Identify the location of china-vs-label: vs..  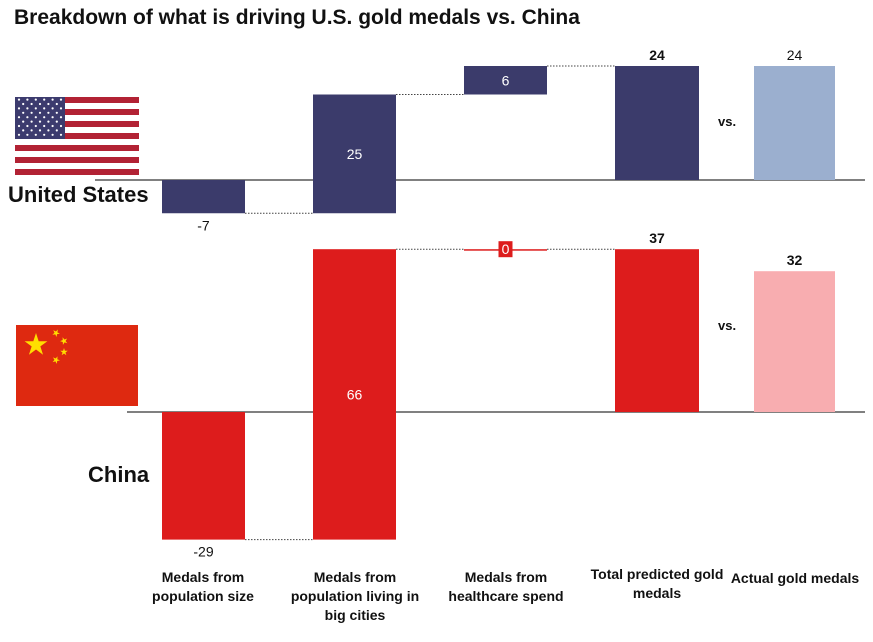
(727, 325).